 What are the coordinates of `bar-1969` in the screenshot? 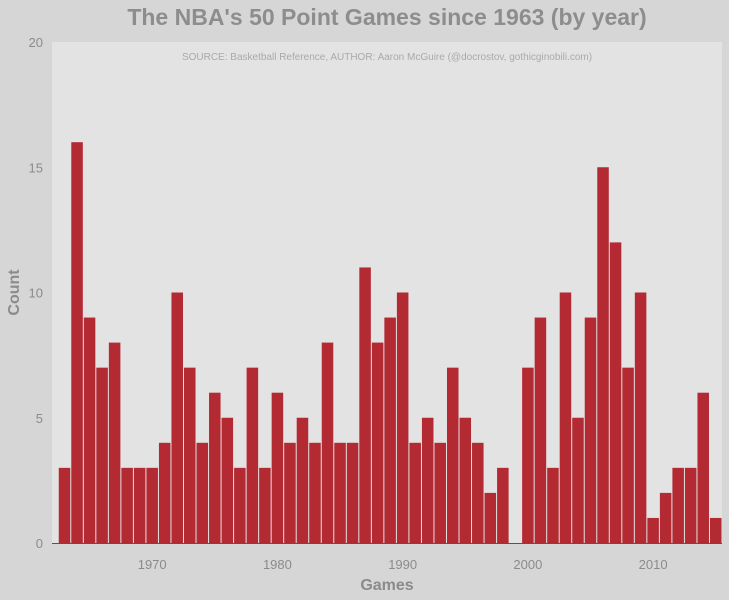 It's located at (139, 505).